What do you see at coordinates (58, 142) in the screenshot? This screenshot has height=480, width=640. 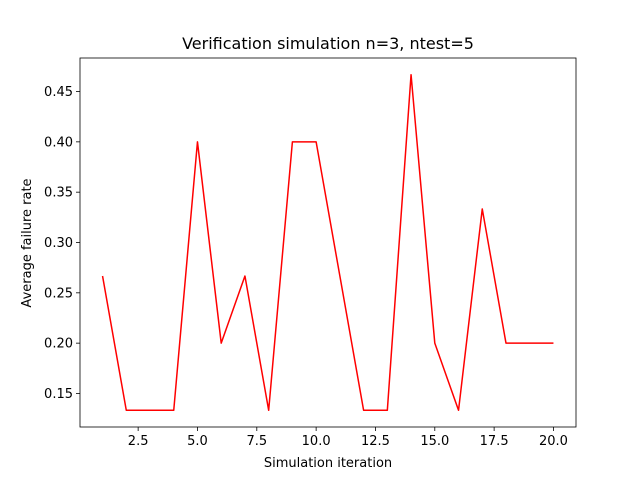 I see `y-tick-label: 0.40` at bounding box center [58, 142].